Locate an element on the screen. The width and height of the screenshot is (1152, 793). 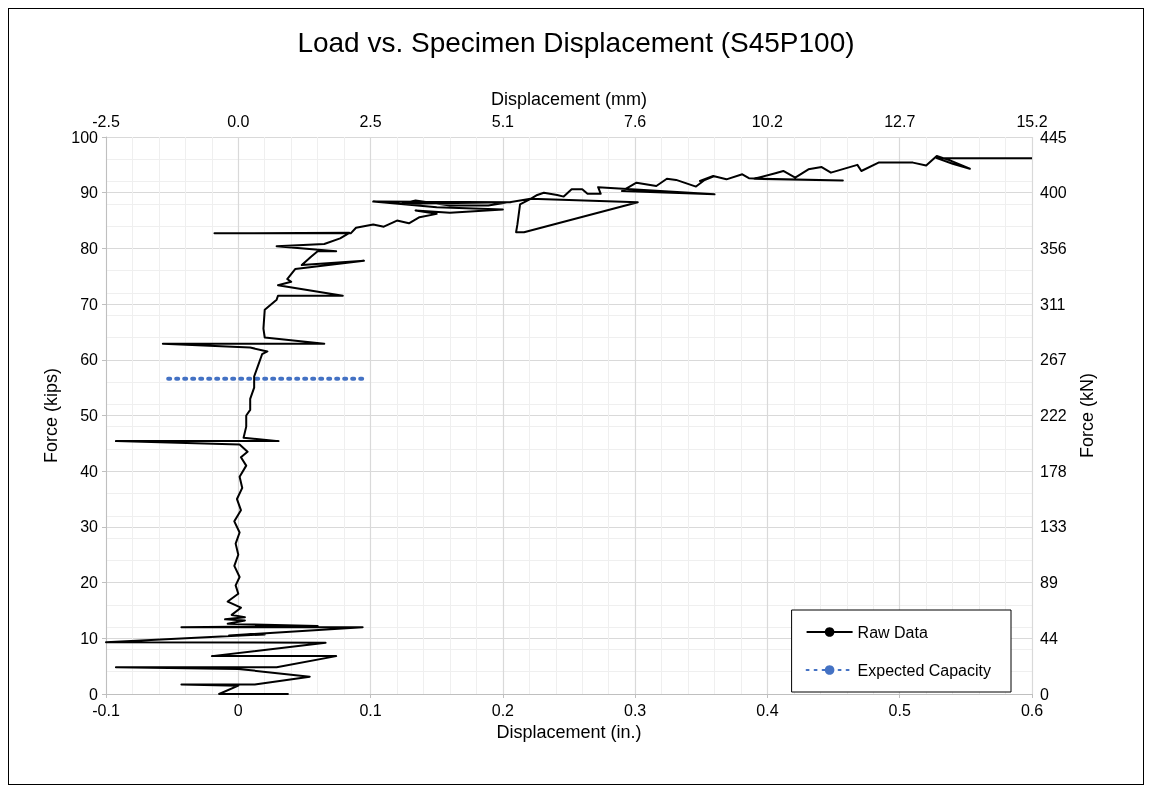
x-tick-label: 0.4 is located at coordinates (767, 710).